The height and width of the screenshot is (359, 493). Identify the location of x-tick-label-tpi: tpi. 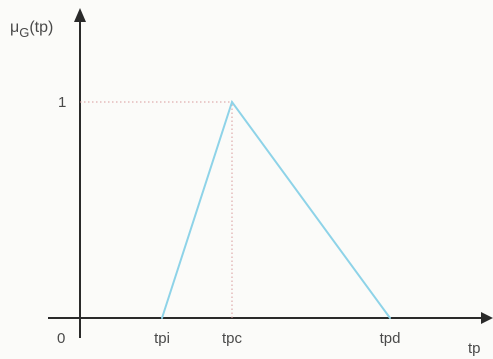
(162, 338).